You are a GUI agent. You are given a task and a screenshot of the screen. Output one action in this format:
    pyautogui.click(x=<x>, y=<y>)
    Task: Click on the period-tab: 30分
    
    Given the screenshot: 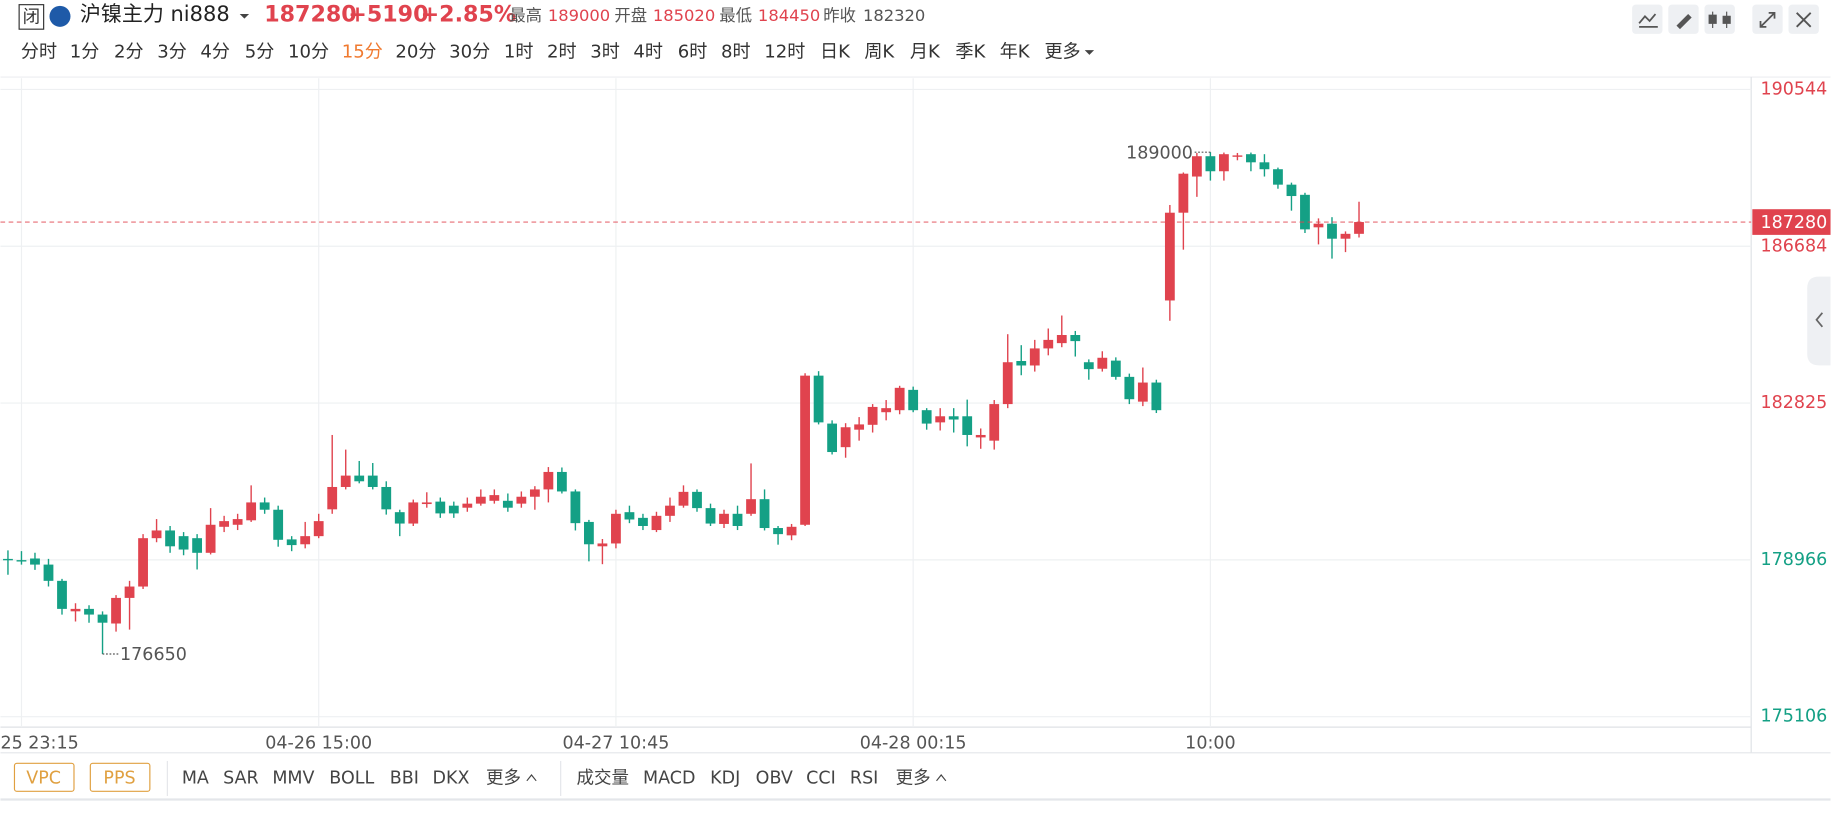 What is the action you would take?
    pyautogui.click(x=469, y=52)
    